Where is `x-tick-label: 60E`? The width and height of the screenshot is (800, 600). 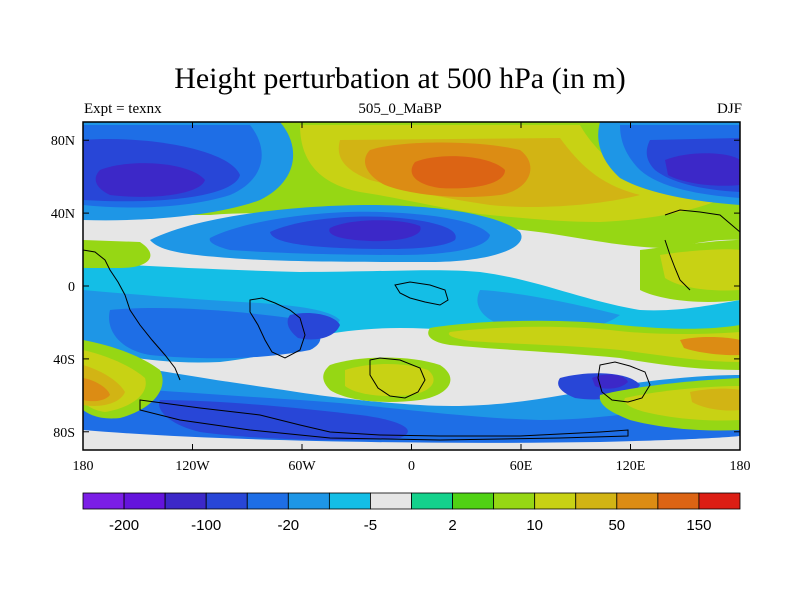
x-tick-label: 60E is located at coordinates (521, 466).